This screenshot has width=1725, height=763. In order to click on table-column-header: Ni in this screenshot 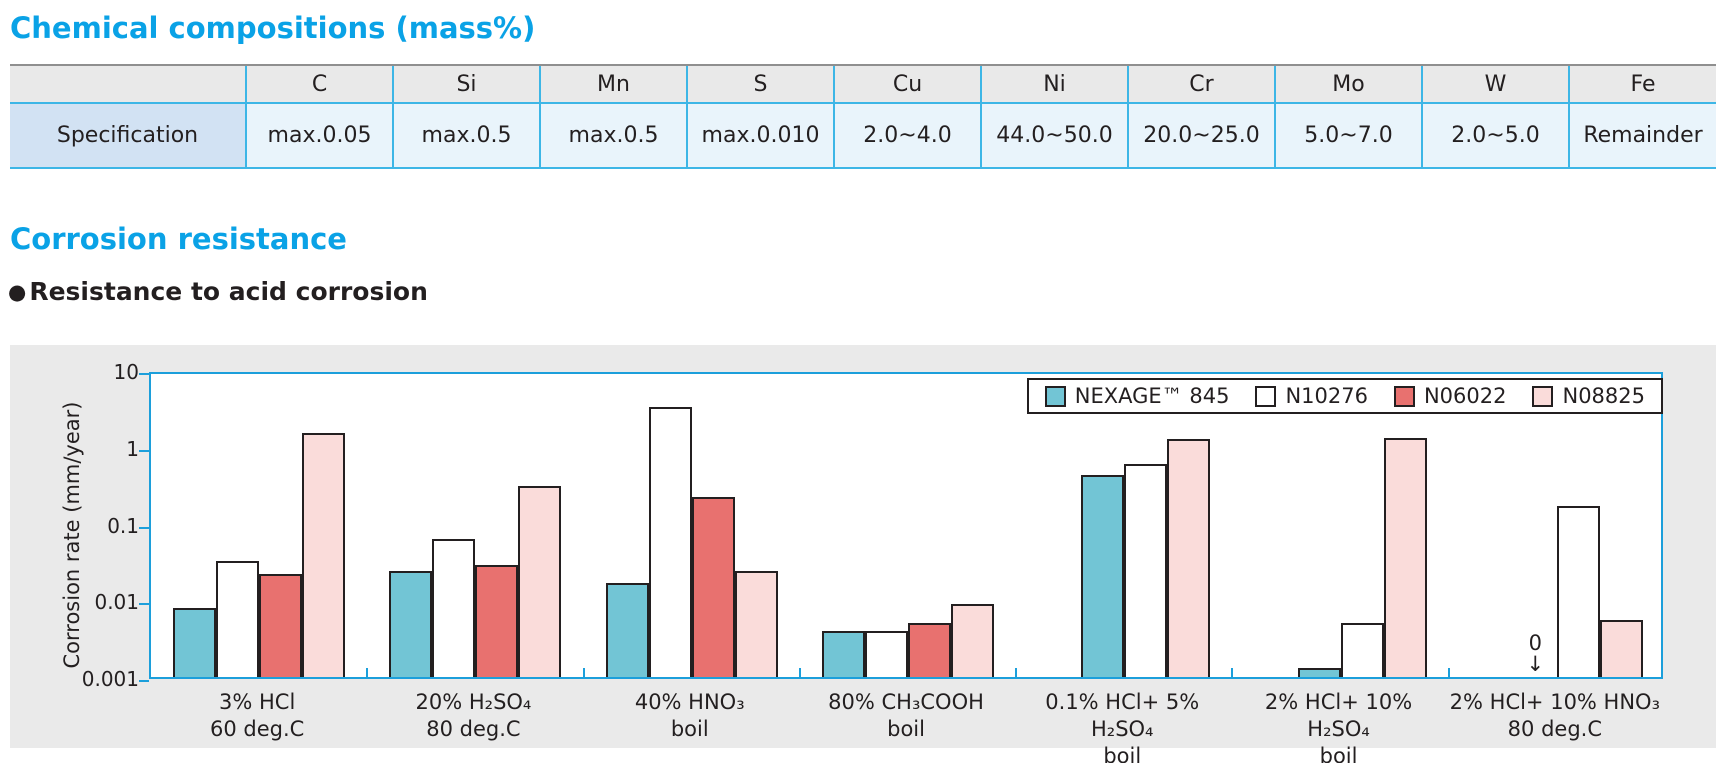, I will do `click(1054, 84)`.